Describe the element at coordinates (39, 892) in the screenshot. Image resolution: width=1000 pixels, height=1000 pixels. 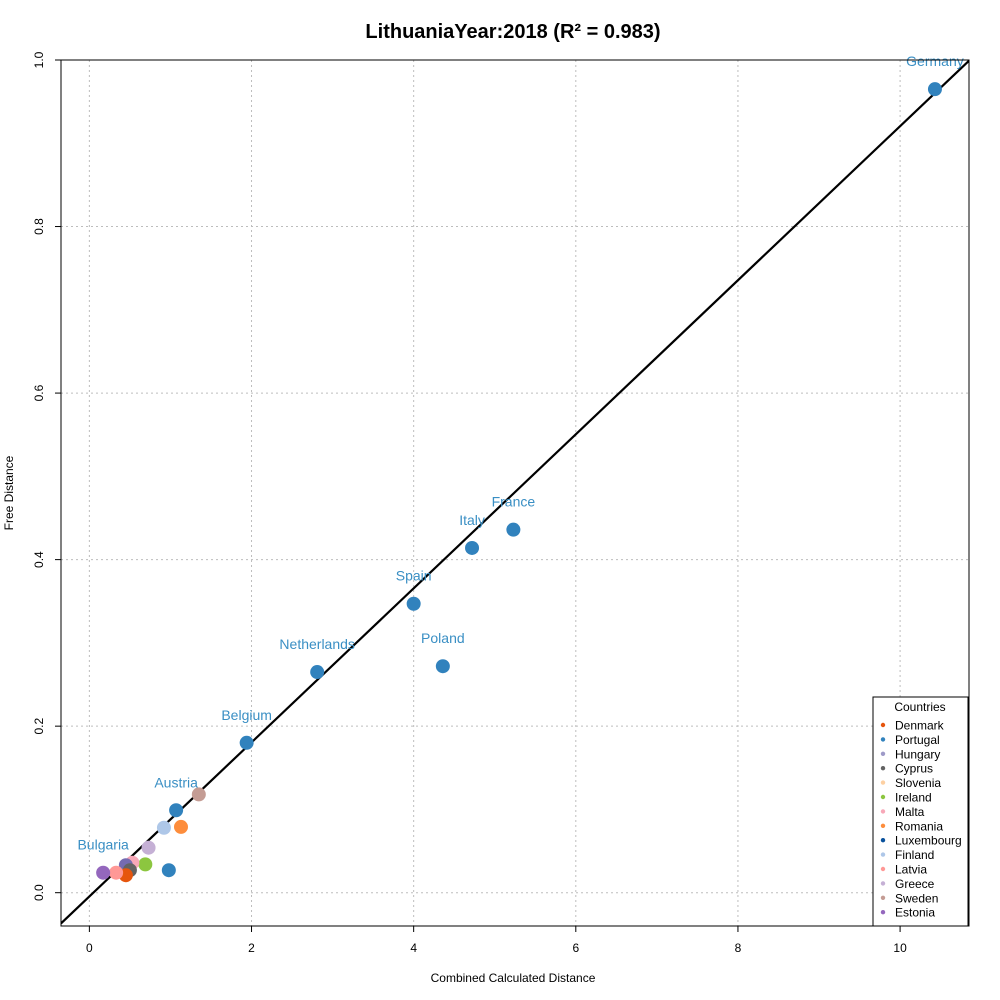
I see `y-tick-label: 0.0` at that location.